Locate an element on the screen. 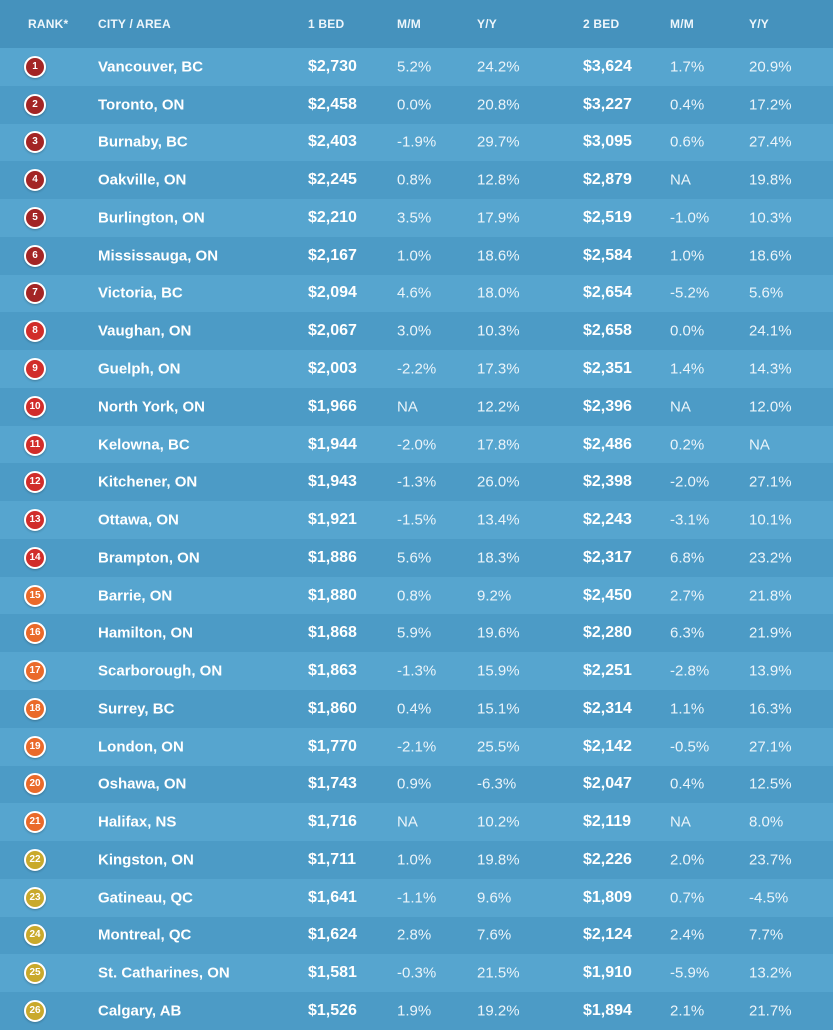 The image size is (833, 1030). one-bed-yy-cell: 13.4% is located at coordinates (498, 520).